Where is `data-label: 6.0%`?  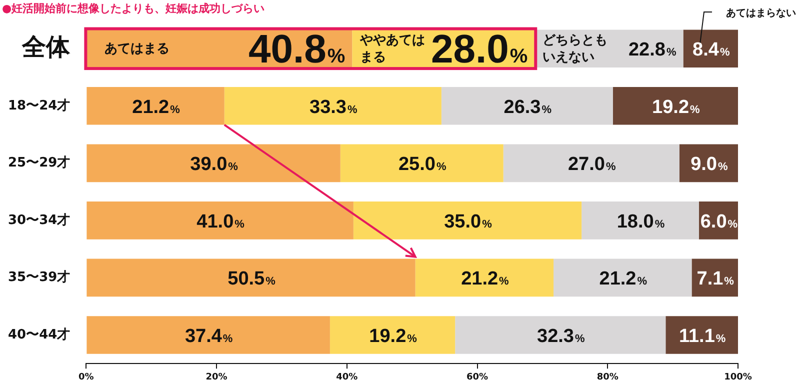
data-label: 6.0% is located at coordinates (719, 221).